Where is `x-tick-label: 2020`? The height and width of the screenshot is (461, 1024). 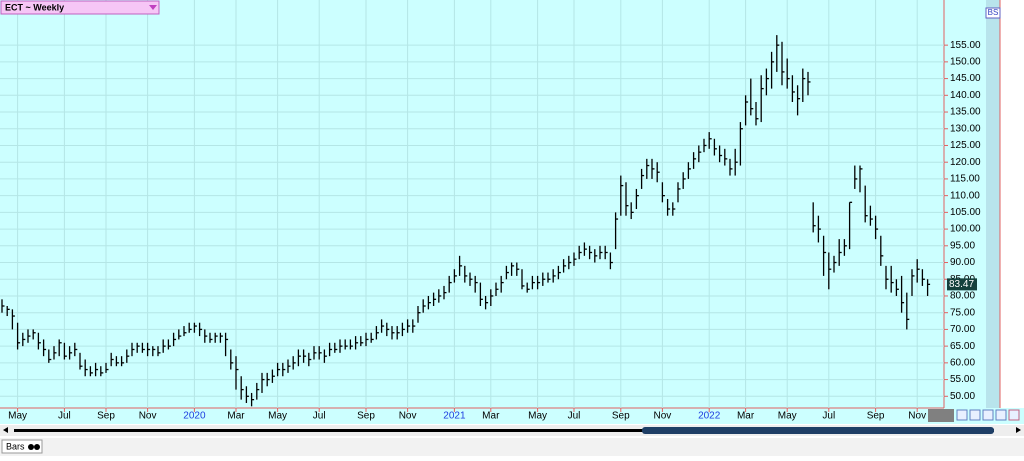 x-tick-label: 2020 is located at coordinates (194, 416).